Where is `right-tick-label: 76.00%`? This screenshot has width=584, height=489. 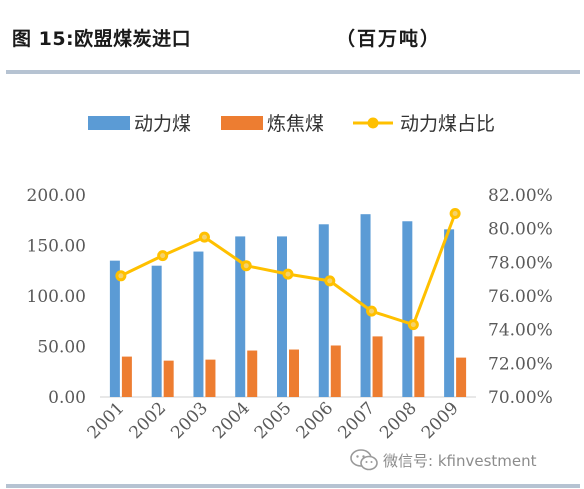
right-tick-label: 76.00% is located at coordinates (520, 297).